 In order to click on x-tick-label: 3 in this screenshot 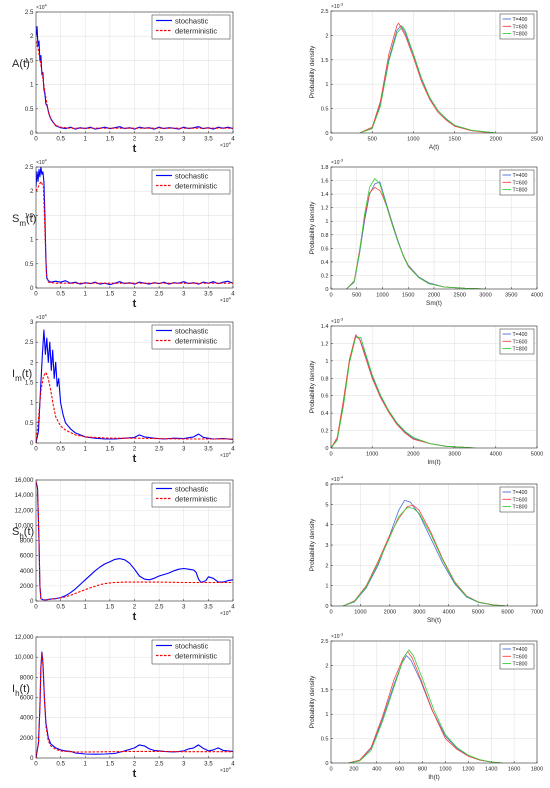, I will do `click(184, 607)`.